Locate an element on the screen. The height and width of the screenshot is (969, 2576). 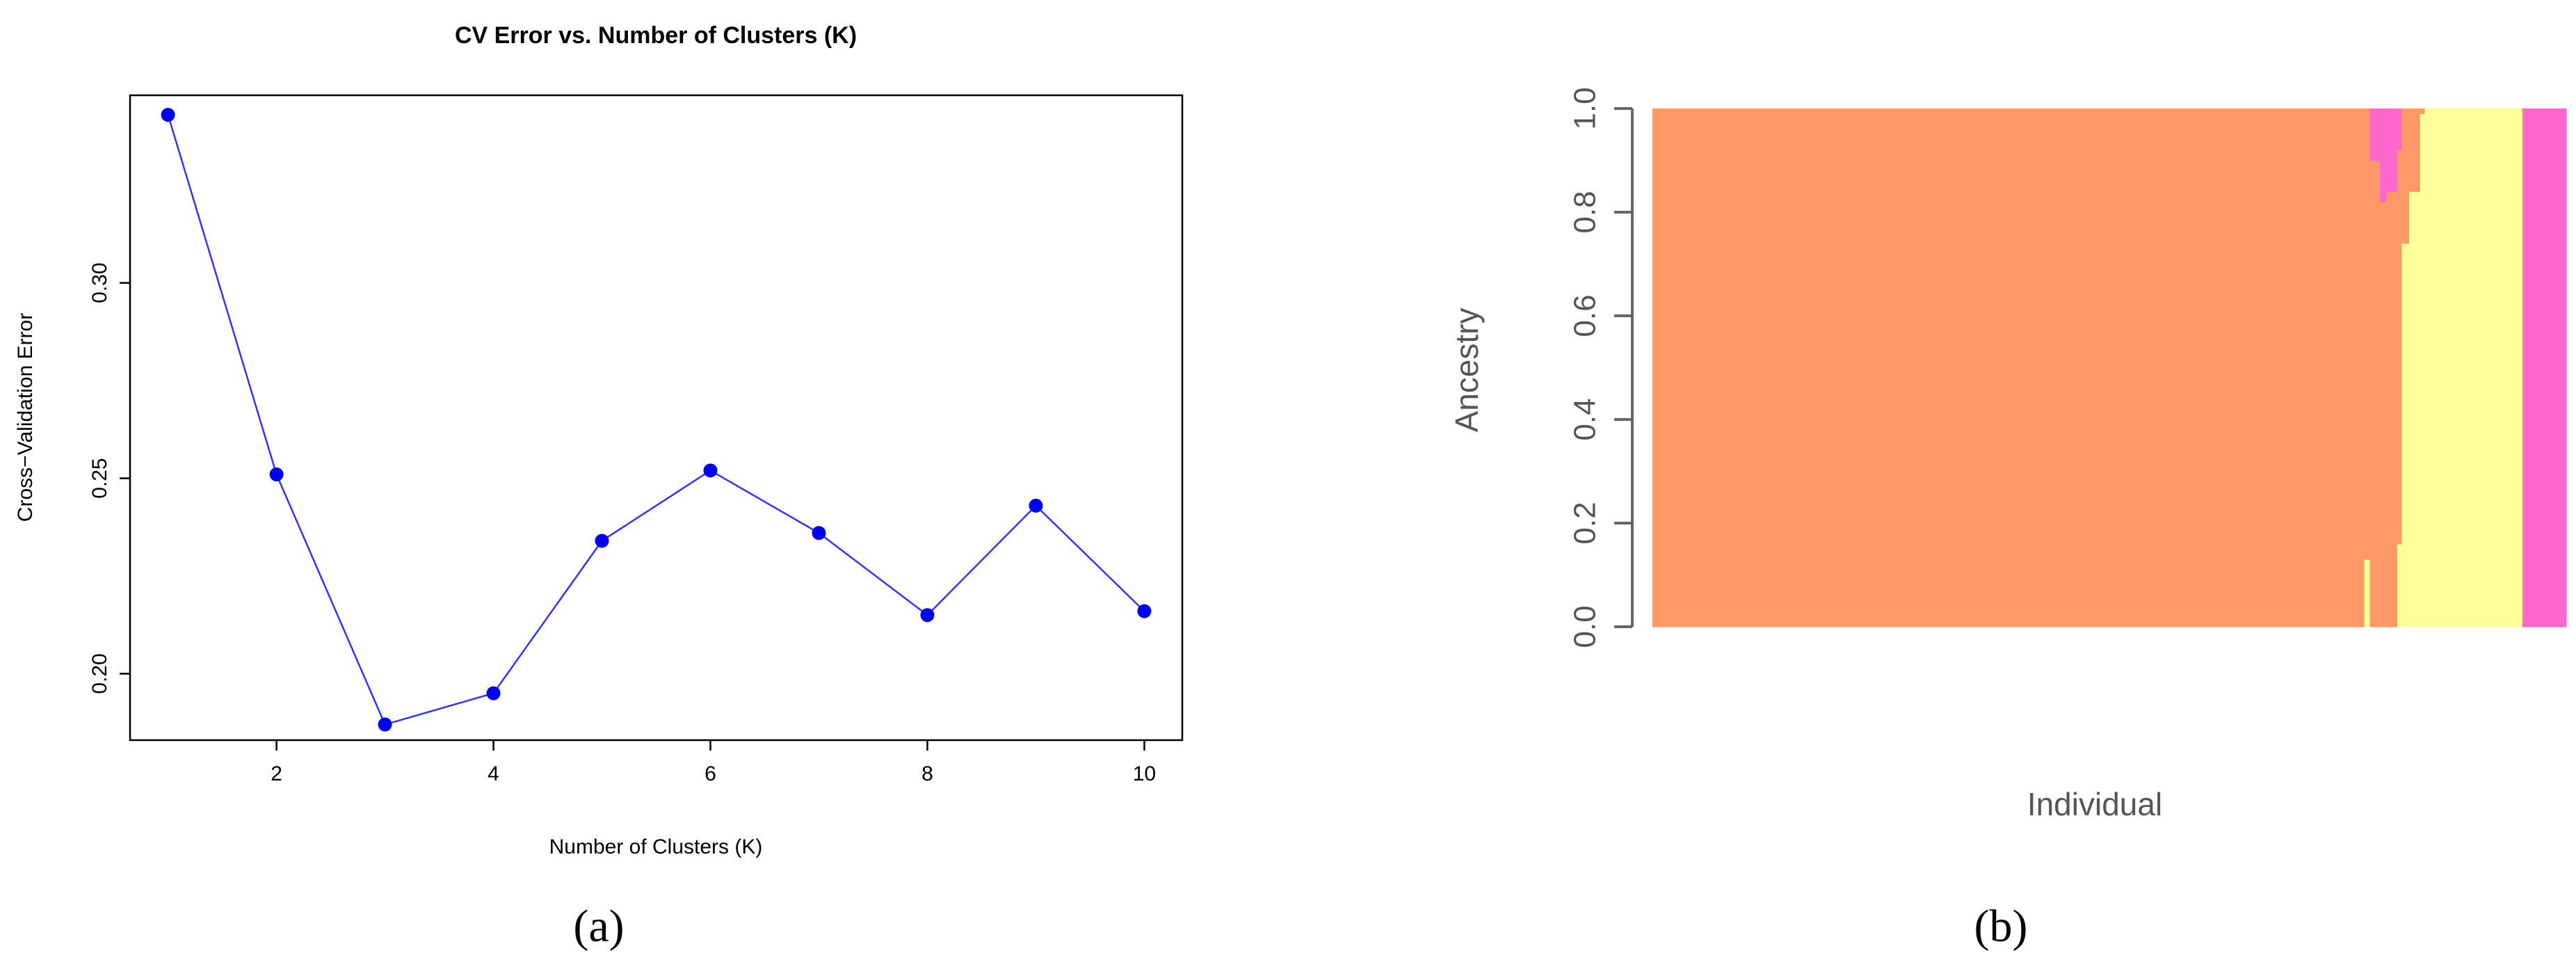
chart-a-y-tick-label: 0.20 is located at coordinates (100, 673).